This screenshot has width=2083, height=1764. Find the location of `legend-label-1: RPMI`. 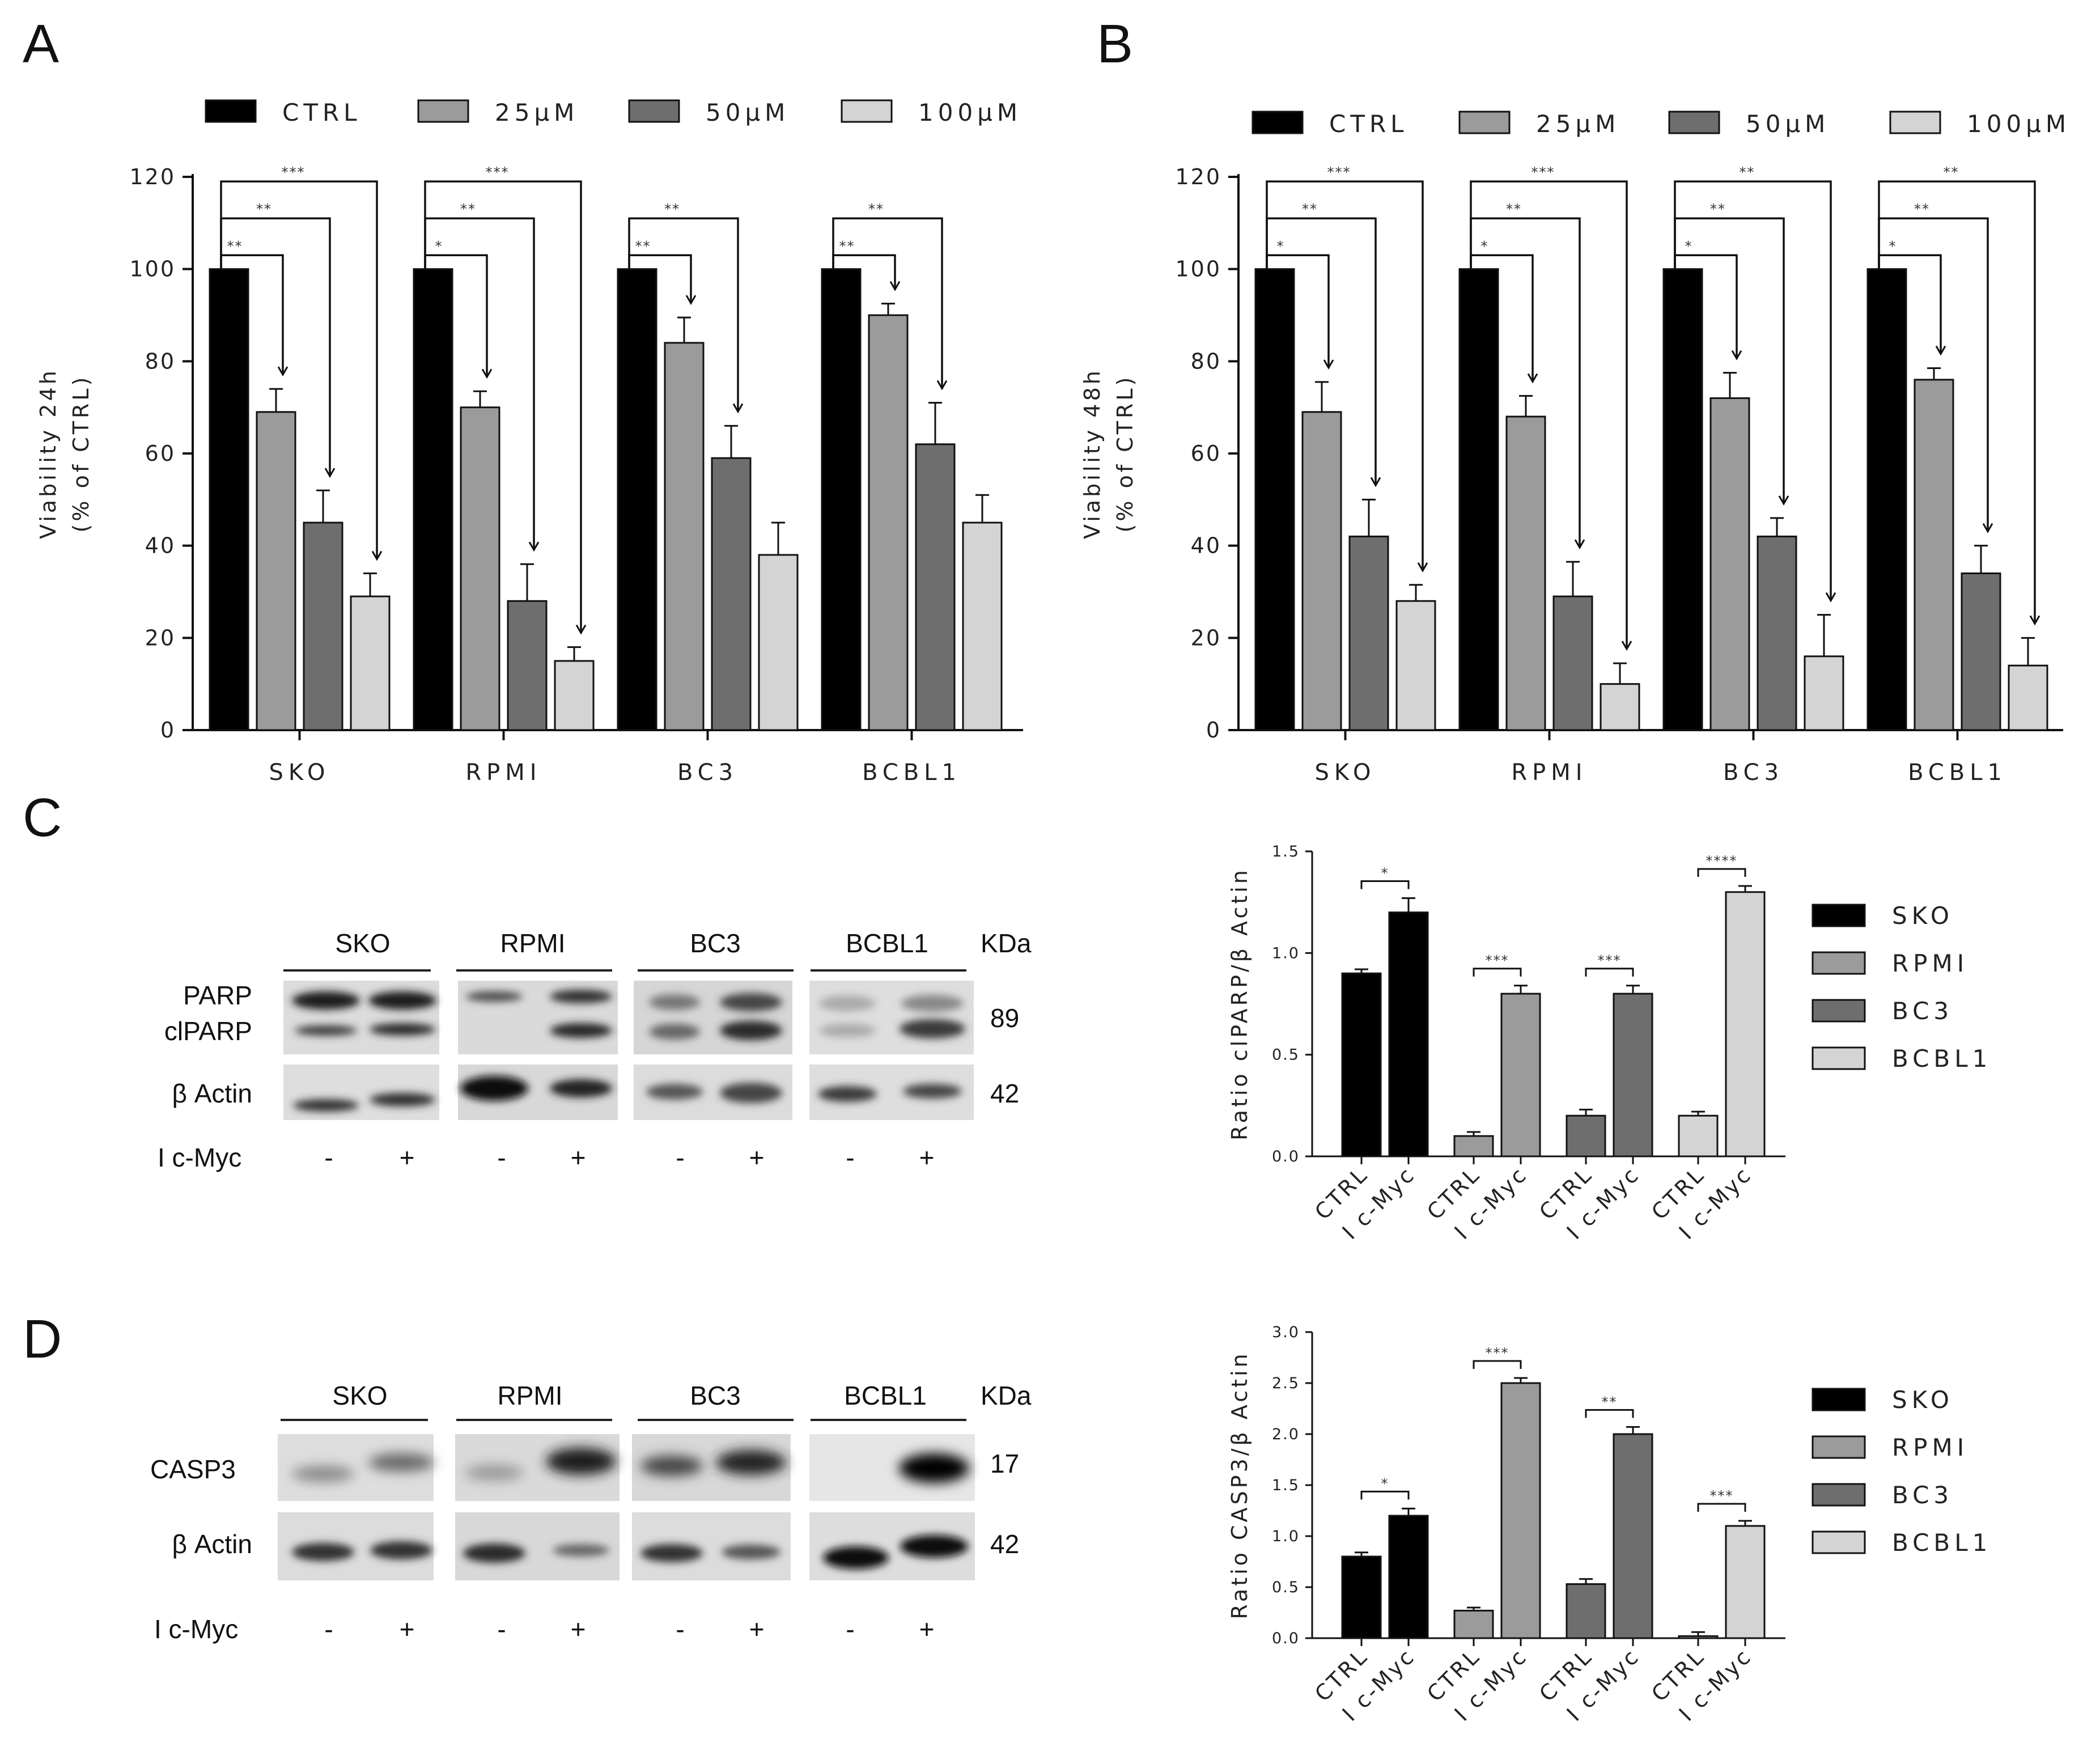

legend-label-1: RPMI is located at coordinates (1930, 1448).